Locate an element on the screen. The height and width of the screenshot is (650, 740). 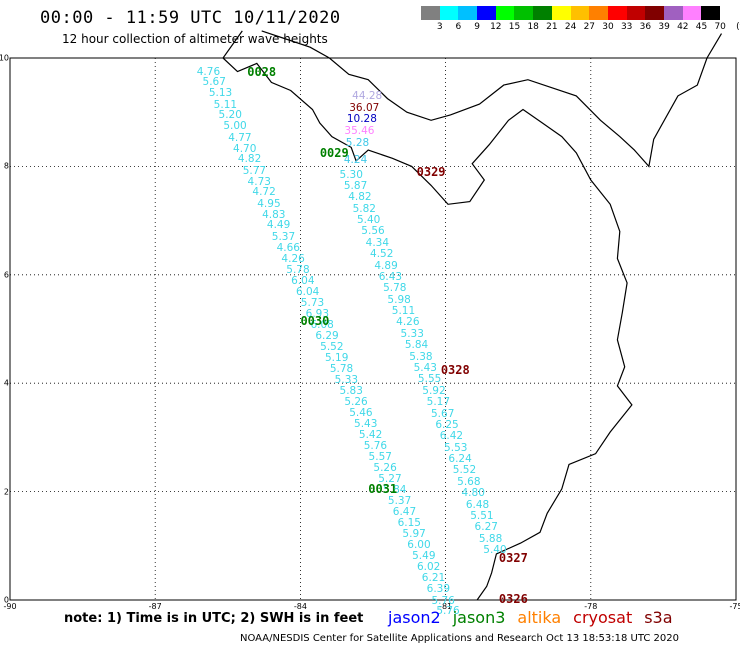
swh-observation: 5.37 is located at coordinates (399, 501).